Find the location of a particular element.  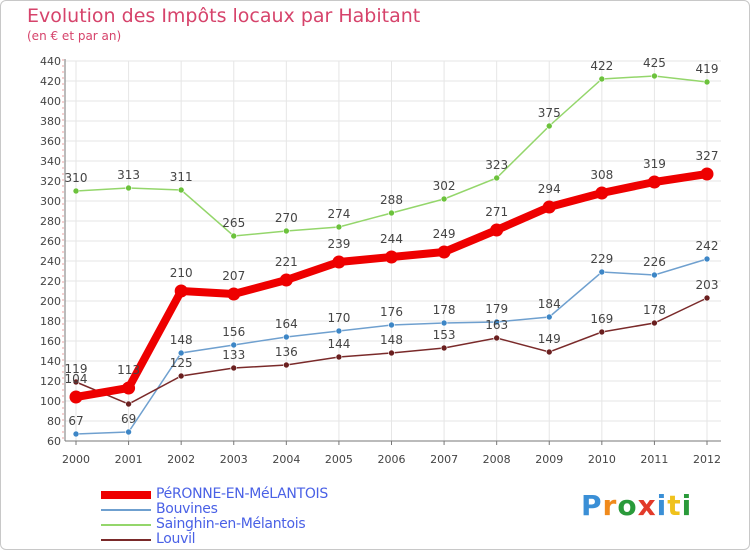

legend-label: Sainghin-en-Mélantois is located at coordinates (231, 524).